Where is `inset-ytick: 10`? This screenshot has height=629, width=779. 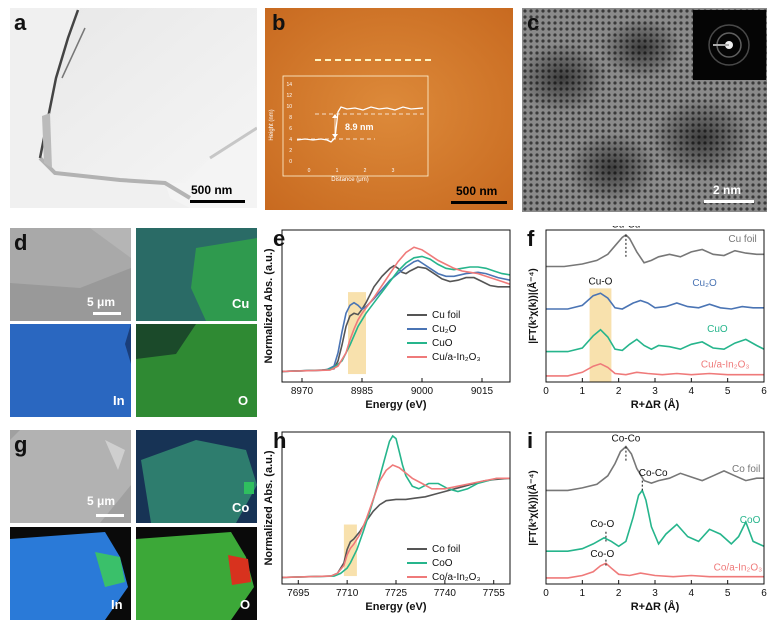
inset-ytick: 10 is located at coordinates (289, 107).